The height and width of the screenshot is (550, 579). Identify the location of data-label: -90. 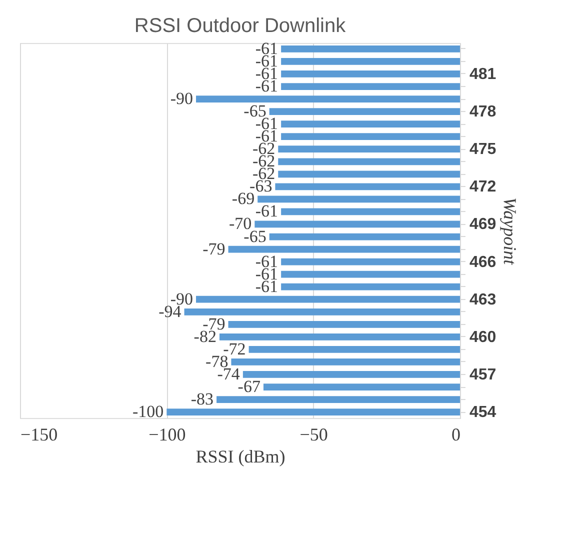
(181, 98).